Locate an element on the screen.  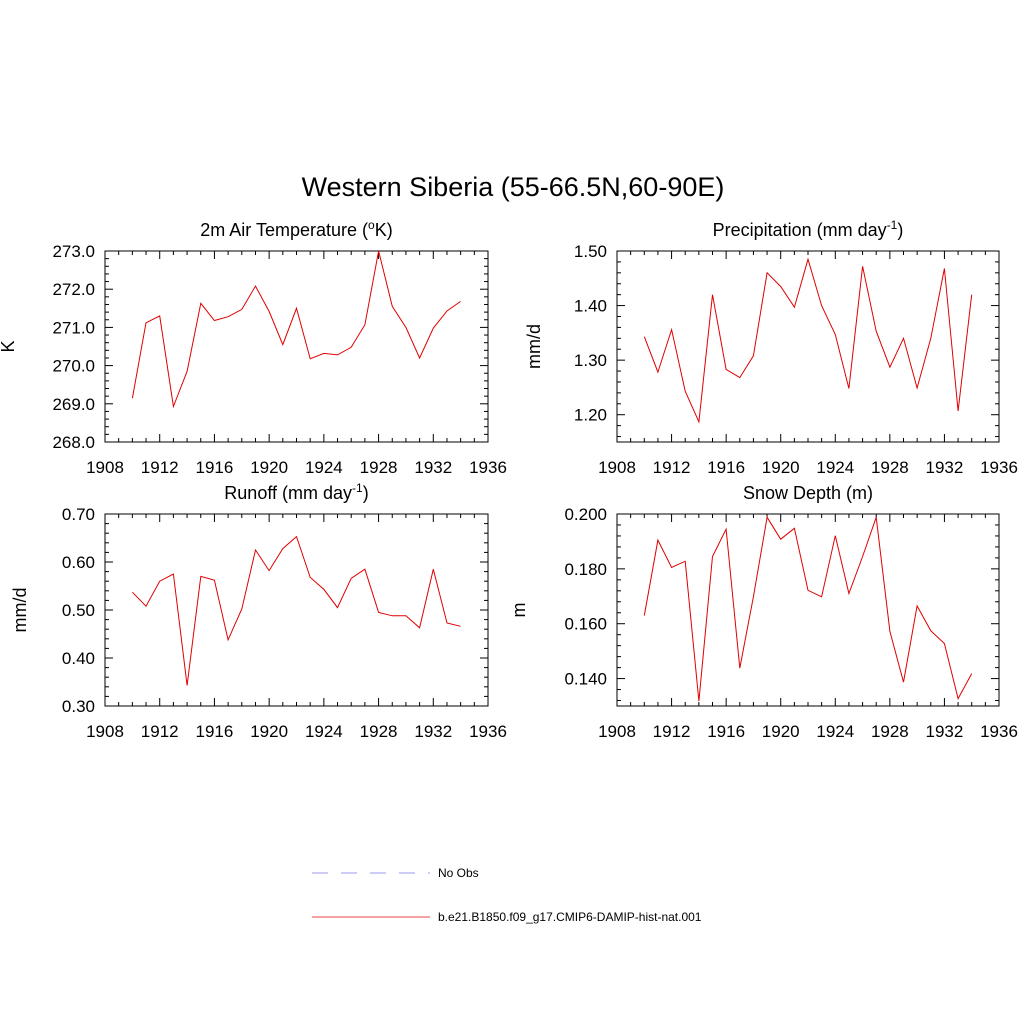
y-tick-label: 269.0 is located at coordinates (73, 404).